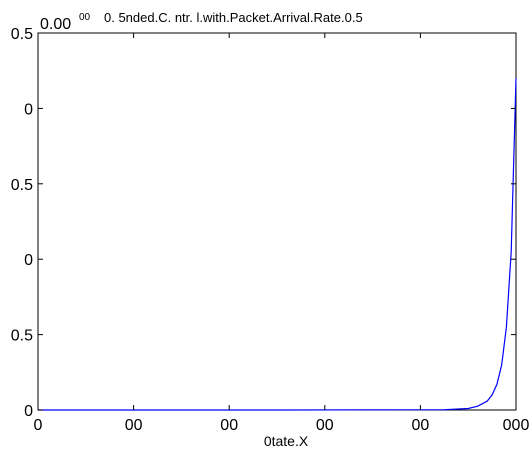 The width and height of the screenshot is (531, 454). I want to click on x-tick-label: 0, so click(38, 425).